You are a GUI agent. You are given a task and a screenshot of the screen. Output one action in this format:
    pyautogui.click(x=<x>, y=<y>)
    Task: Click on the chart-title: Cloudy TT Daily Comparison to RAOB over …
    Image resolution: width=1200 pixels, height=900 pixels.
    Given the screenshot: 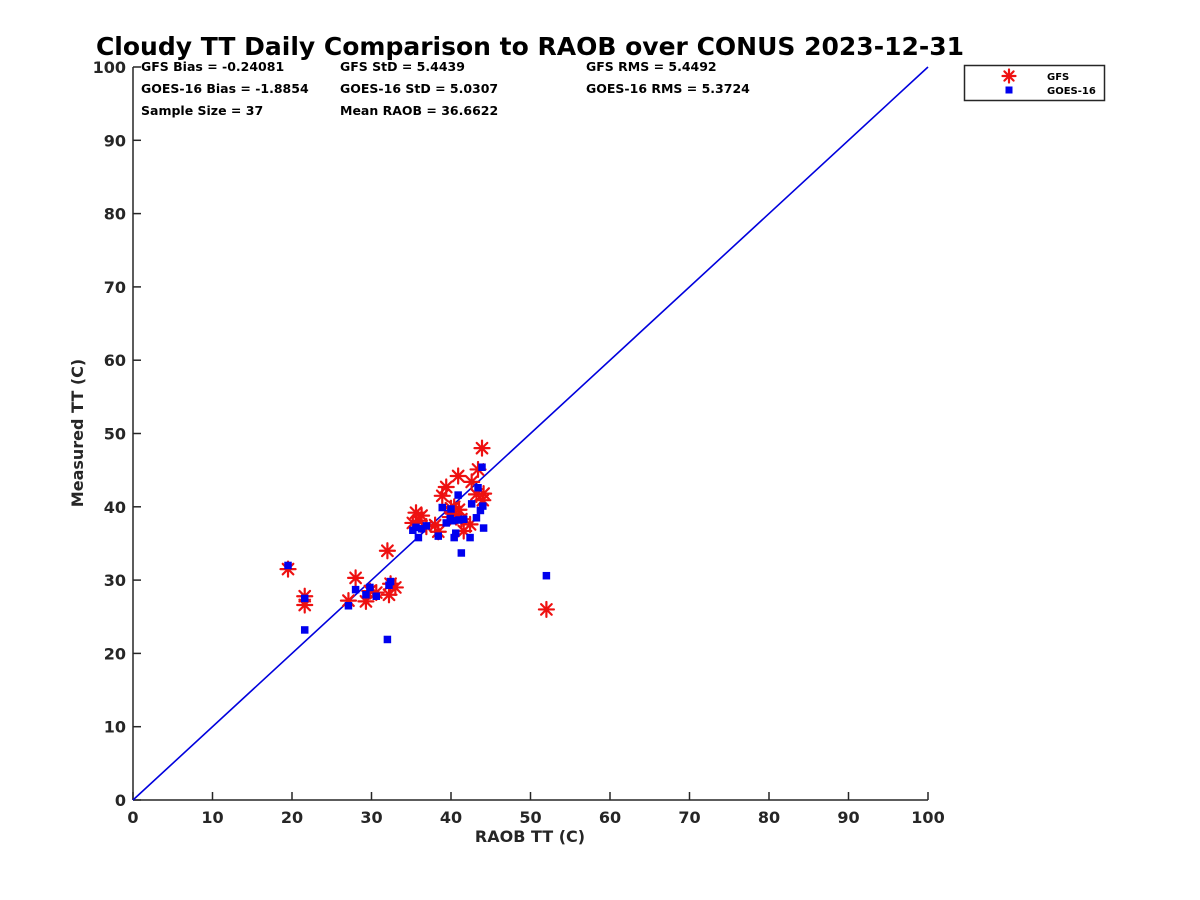 What is the action you would take?
    pyautogui.click(x=530, y=46)
    